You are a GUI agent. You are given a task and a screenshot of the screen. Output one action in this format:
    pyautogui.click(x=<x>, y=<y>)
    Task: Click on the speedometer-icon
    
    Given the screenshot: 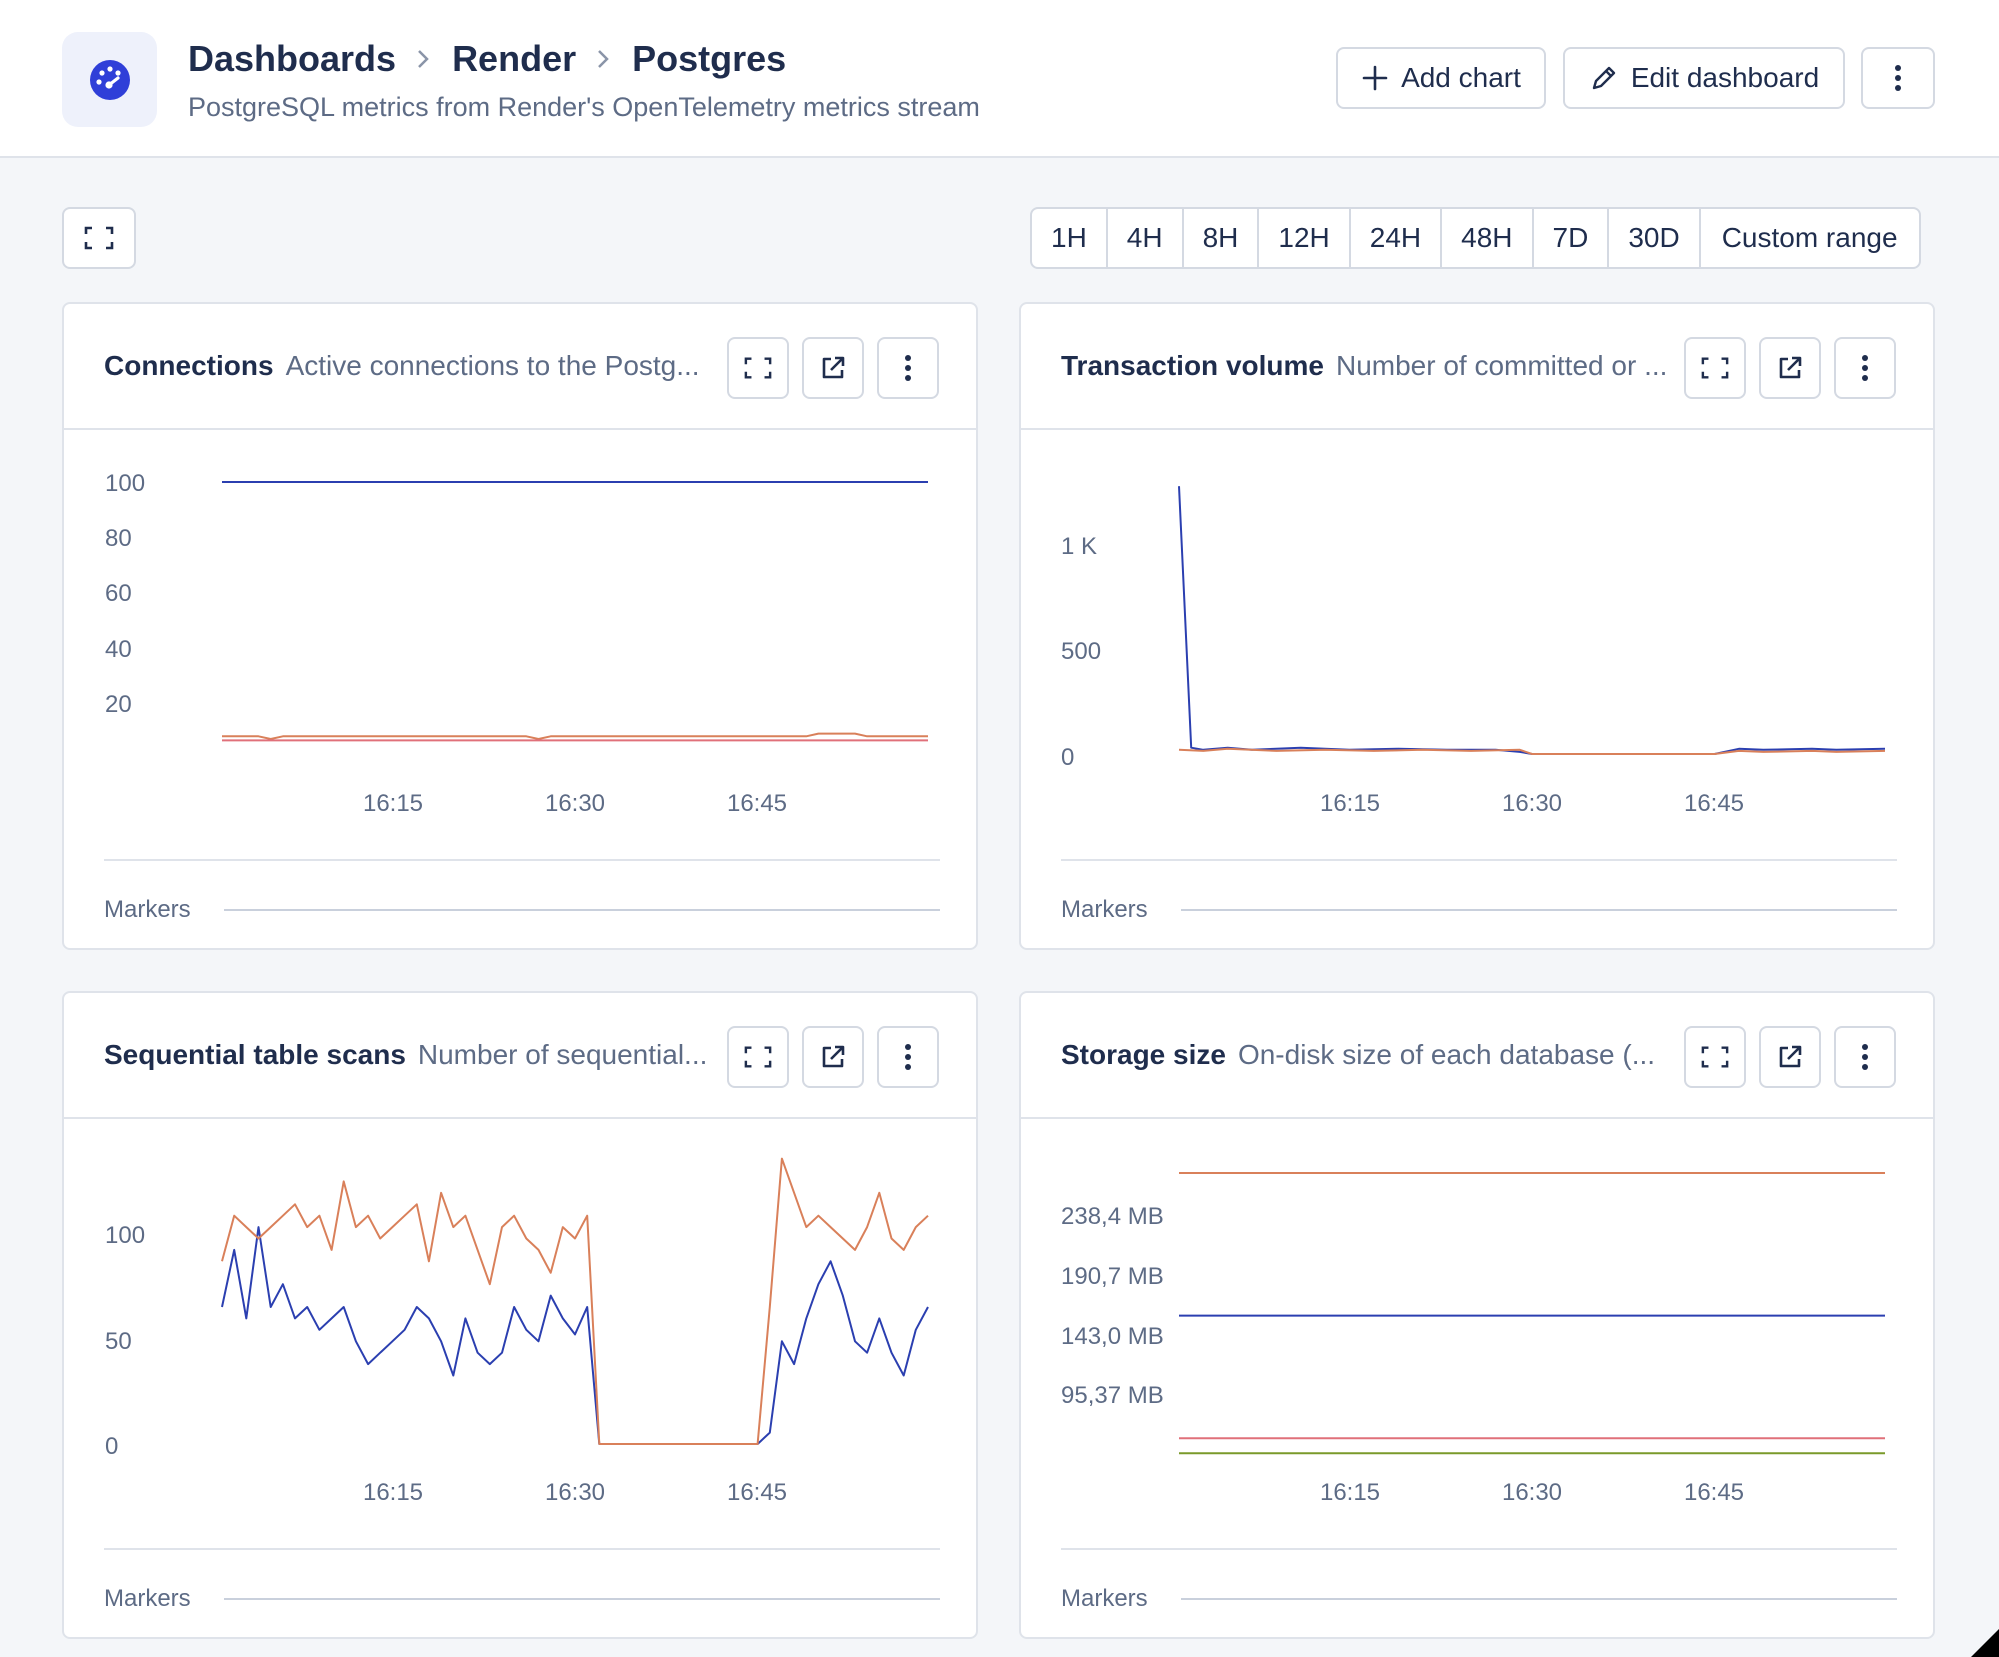 What is the action you would take?
    pyautogui.click(x=109, y=79)
    